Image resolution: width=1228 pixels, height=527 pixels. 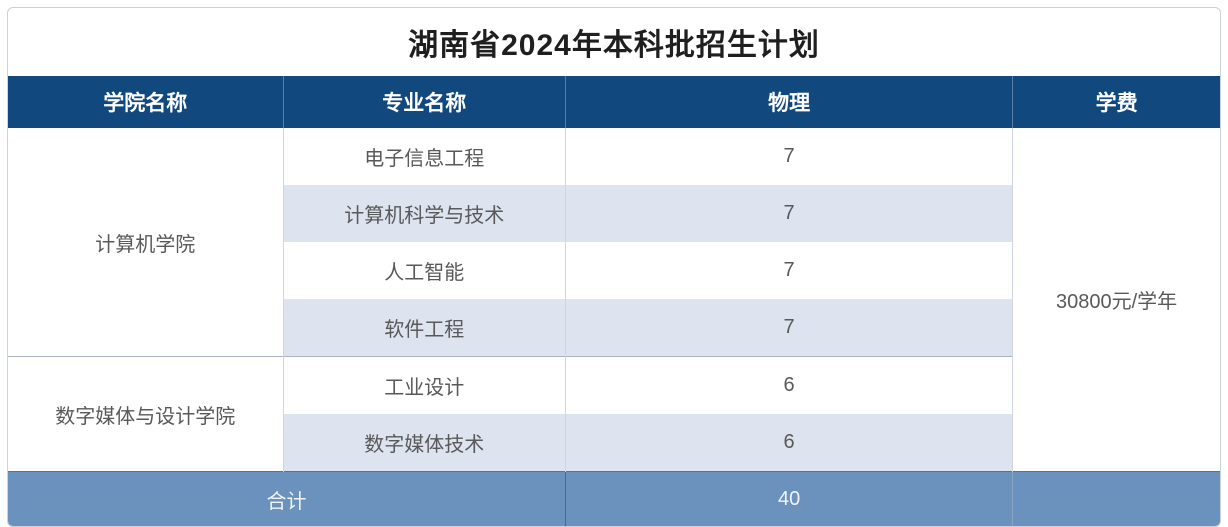 I want to click on table-row: 数字媒体技术 6, so click(x=614, y=443).